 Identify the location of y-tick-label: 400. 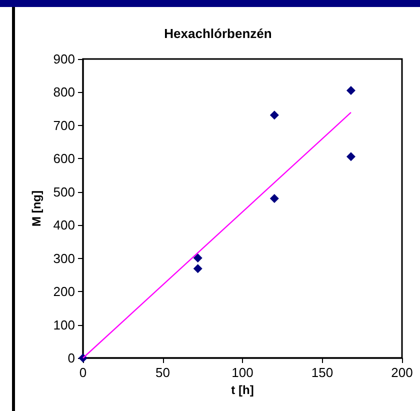
(64, 225).